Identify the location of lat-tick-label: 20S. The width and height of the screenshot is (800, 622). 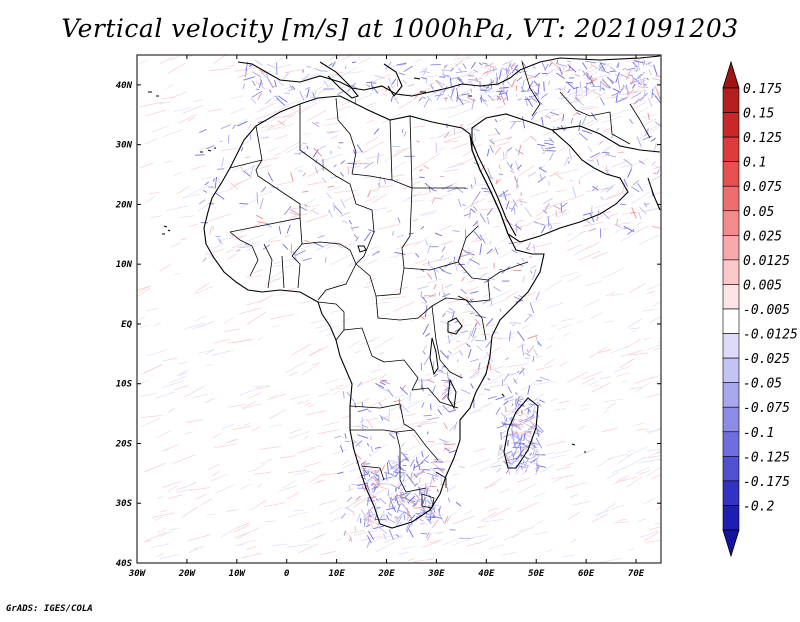
(124, 444).